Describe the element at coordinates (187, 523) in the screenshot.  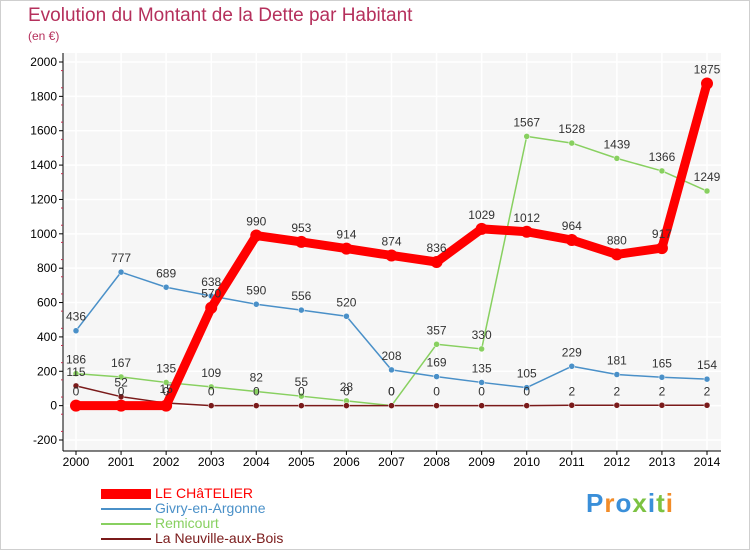
I see `legend-label: Remicourt` at that location.